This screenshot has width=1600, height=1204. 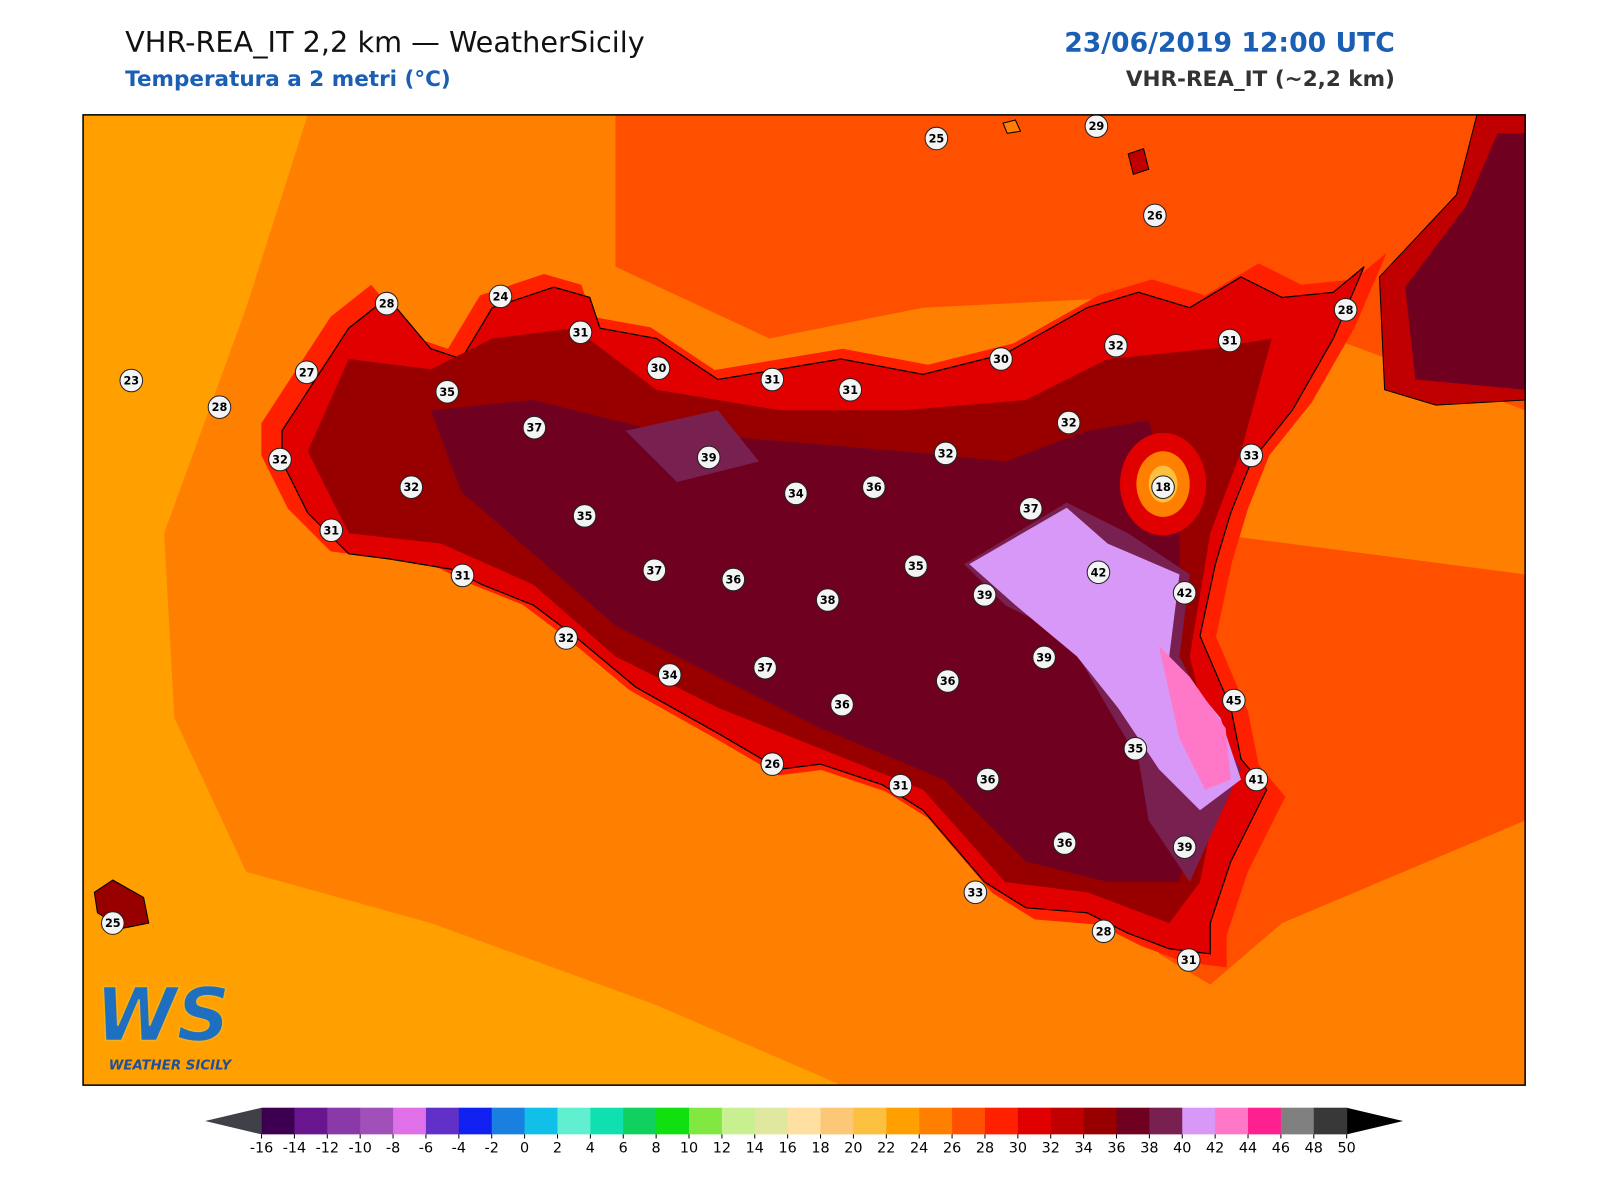 I want to click on colorbar-tick-label: 30, so click(x=1018, y=1149).